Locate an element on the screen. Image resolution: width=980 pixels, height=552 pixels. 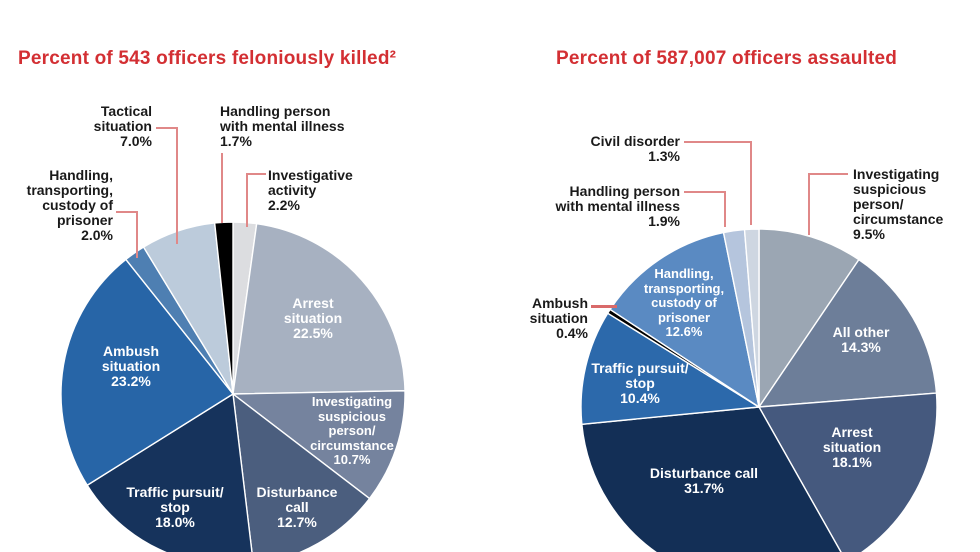
slice-label-all-other: All other 14.3% is located at coordinates (861, 339).